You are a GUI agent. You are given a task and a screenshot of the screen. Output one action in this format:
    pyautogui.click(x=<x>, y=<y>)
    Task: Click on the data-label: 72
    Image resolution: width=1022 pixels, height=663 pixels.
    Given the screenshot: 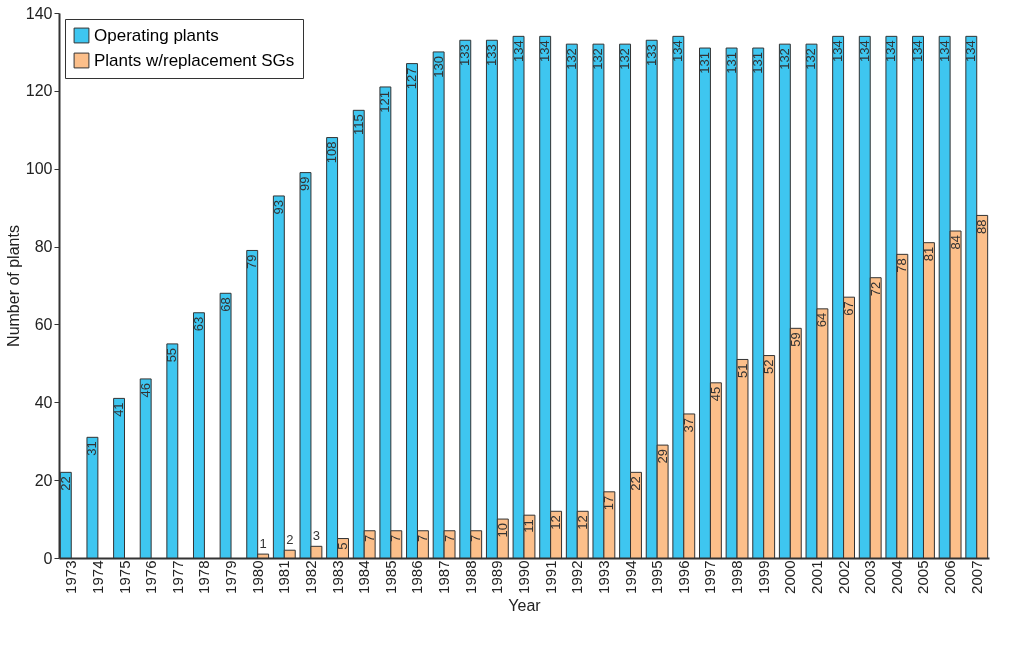 What is the action you would take?
    pyautogui.click(x=875, y=289)
    